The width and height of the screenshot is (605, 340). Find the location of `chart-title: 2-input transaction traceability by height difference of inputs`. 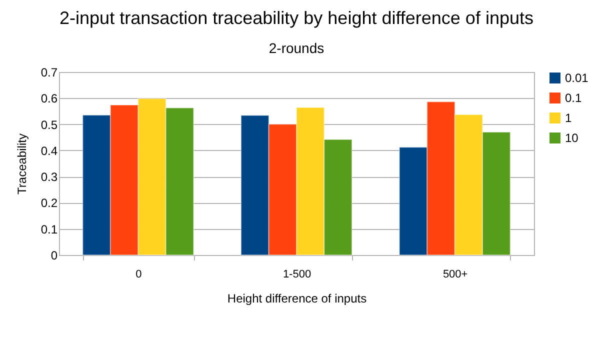

chart-title: 2-input transaction traceability by height difference of inputs is located at coordinates (297, 18).